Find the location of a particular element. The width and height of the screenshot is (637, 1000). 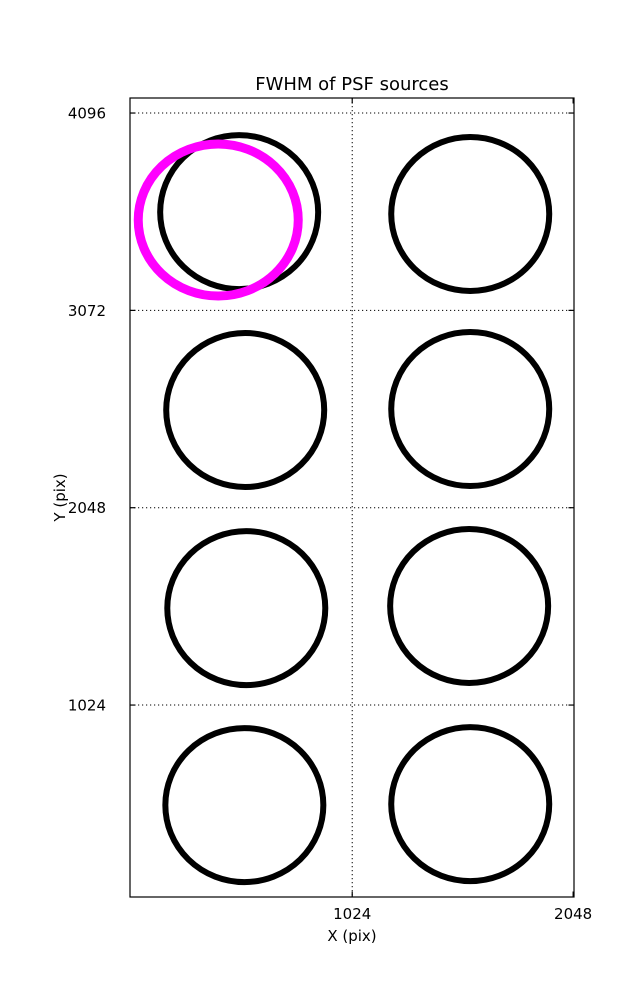

x-tick-label: 2048 is located at coordinates (573, 914).